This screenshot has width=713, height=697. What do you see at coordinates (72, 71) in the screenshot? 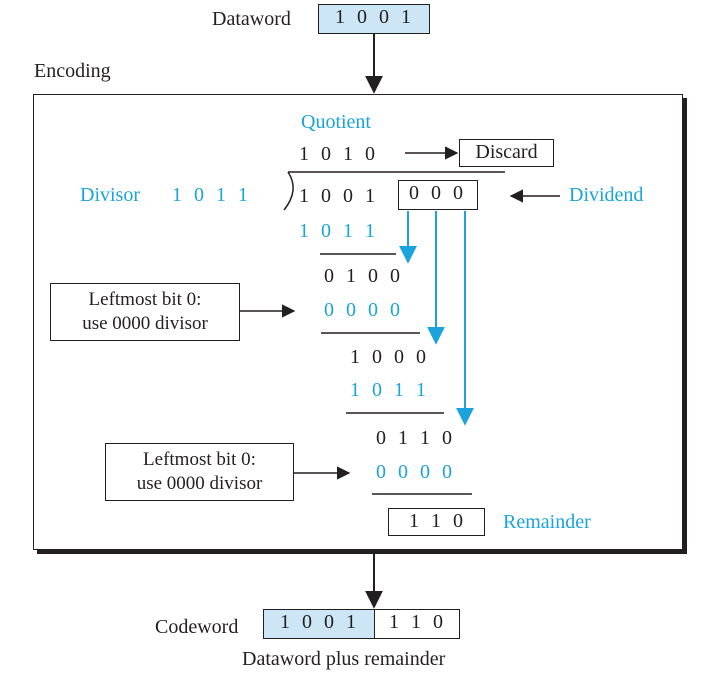
I see `encoding-label: Encoding` at bounding box center [72, 71].